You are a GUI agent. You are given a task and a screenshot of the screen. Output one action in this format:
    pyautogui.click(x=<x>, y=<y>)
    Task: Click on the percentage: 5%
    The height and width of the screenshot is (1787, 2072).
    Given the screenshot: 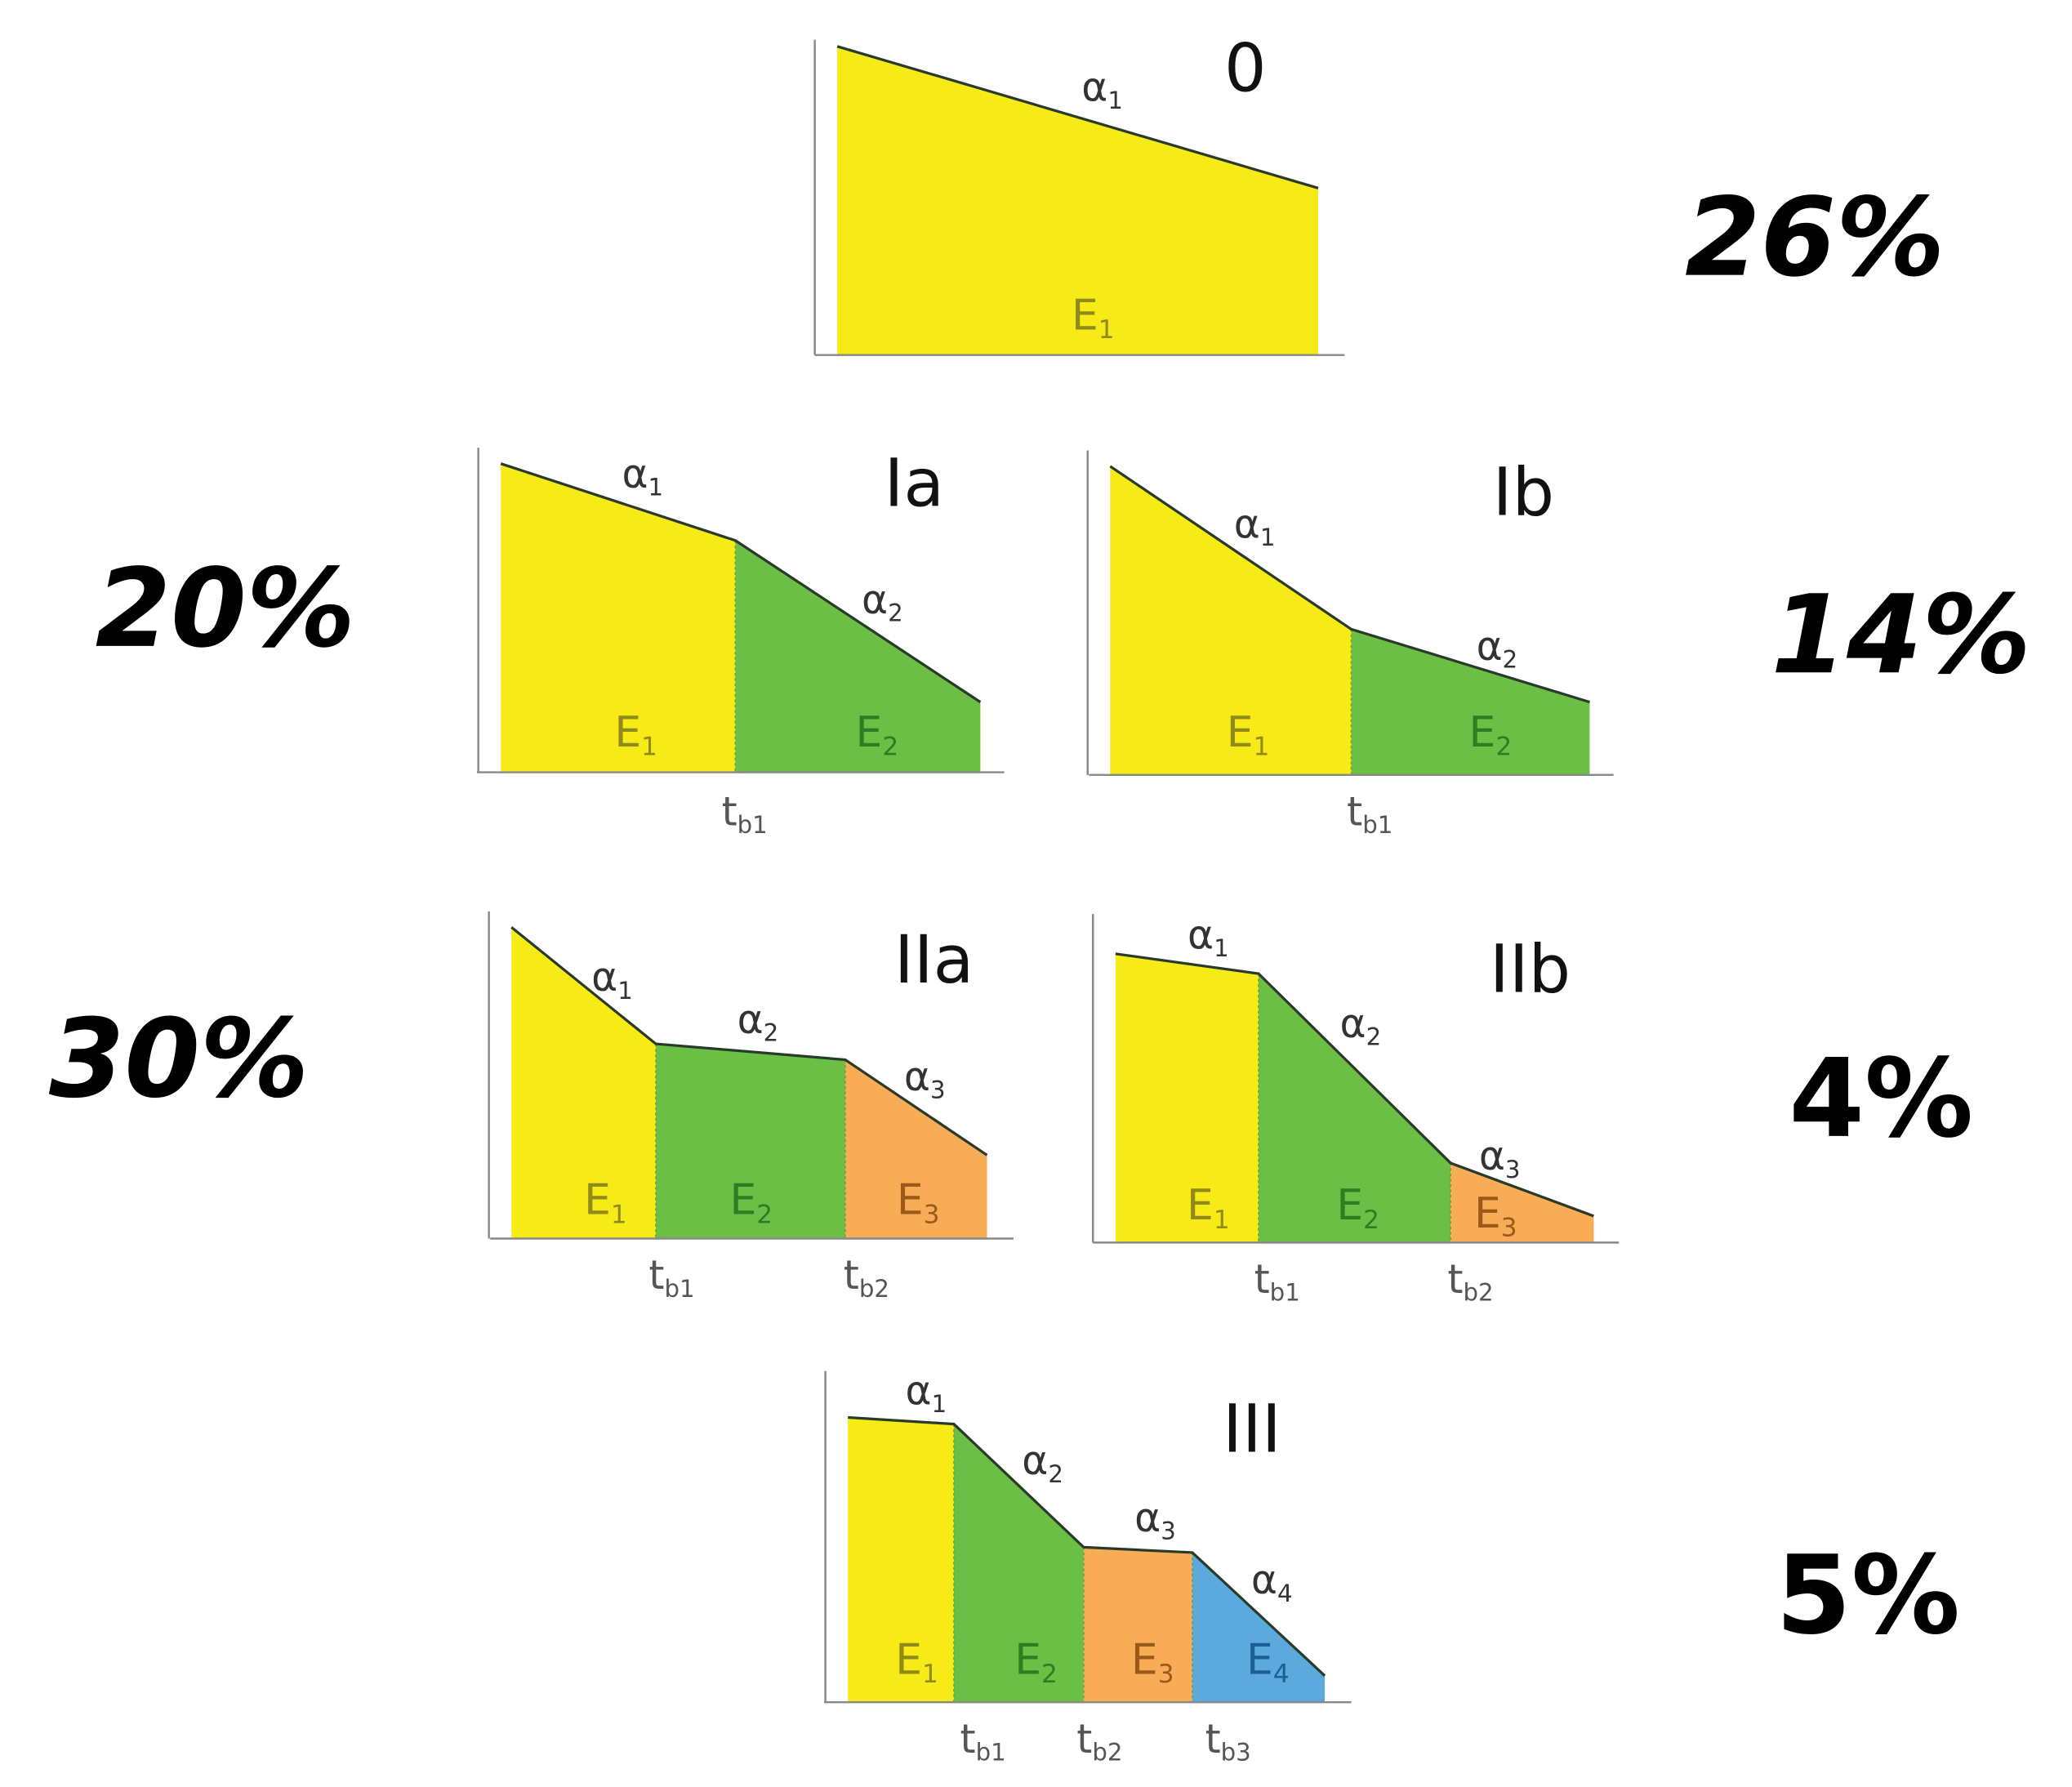 What is the action you would take?
    pyautogui.click(x=1868, y=1596)
    